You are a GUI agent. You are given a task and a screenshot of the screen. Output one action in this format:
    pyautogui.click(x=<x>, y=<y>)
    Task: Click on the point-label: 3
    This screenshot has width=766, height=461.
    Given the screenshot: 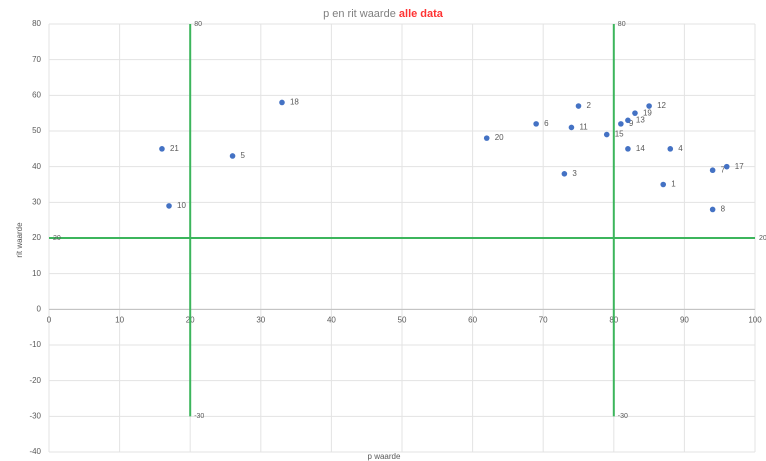 What is the action you would take?
    pyautogui.click(x=574, y=173)
    